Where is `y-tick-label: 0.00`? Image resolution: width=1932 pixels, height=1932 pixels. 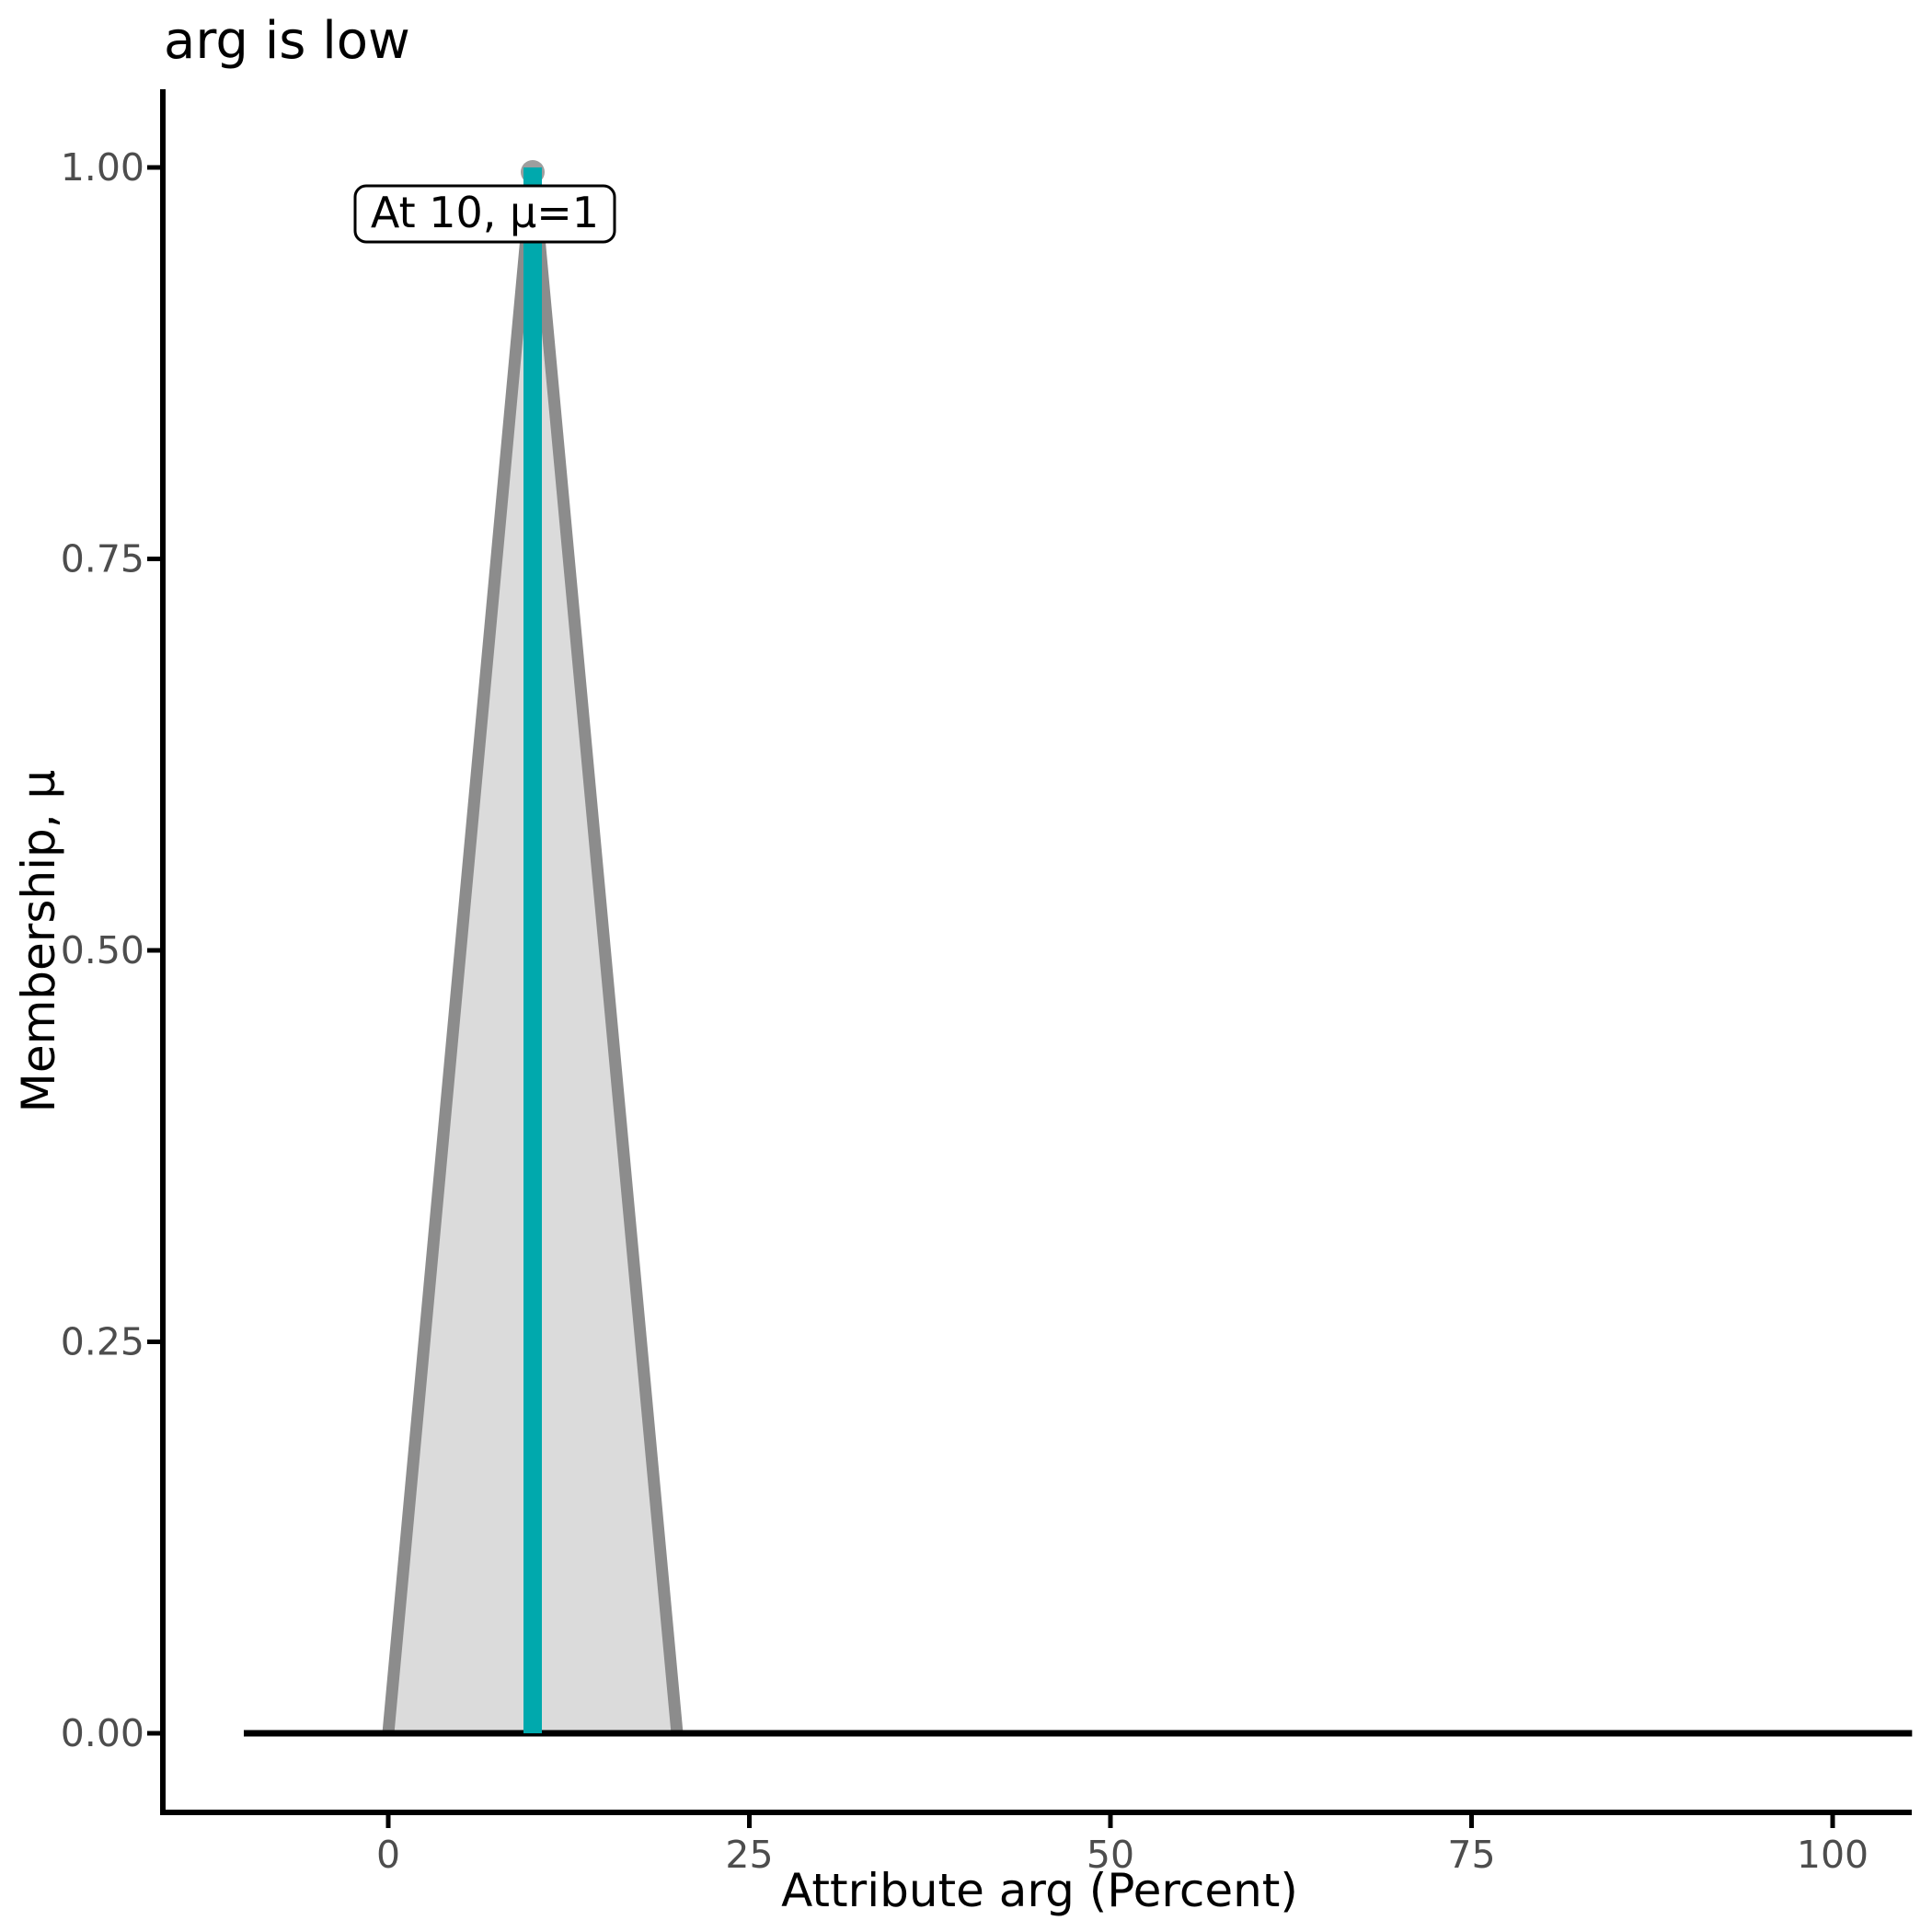
y-tick-label: 0.00 is located at coordinates (102, 1733).